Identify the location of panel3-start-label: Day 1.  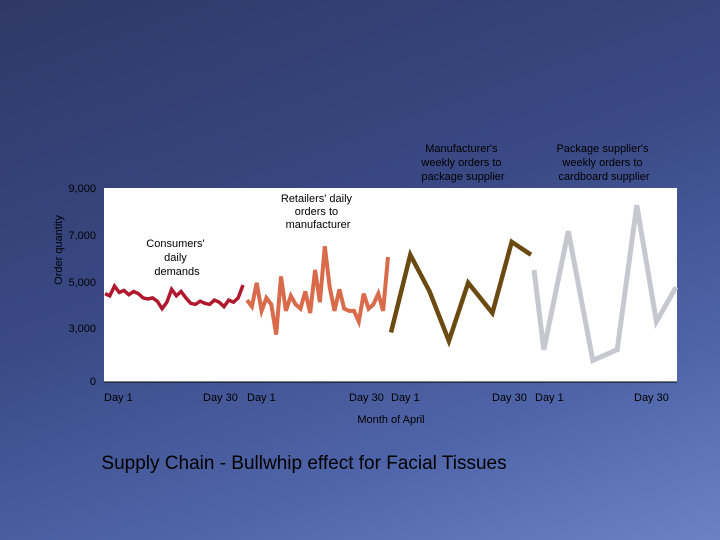
(405, 398).